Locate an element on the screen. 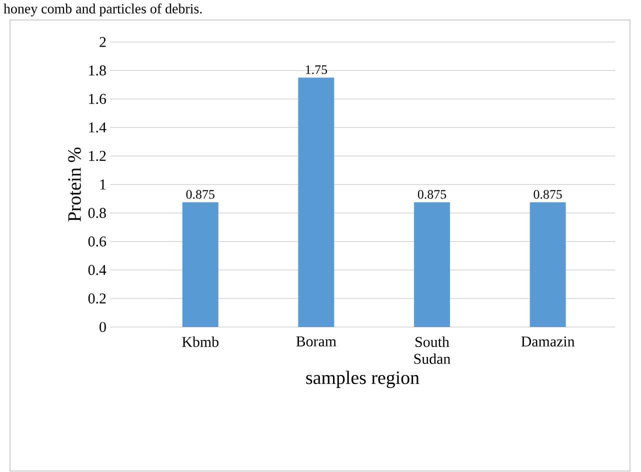 The height and width of the screenshot is (472, 641). y-tick-label: 1 is located at coordinates (103, 185).